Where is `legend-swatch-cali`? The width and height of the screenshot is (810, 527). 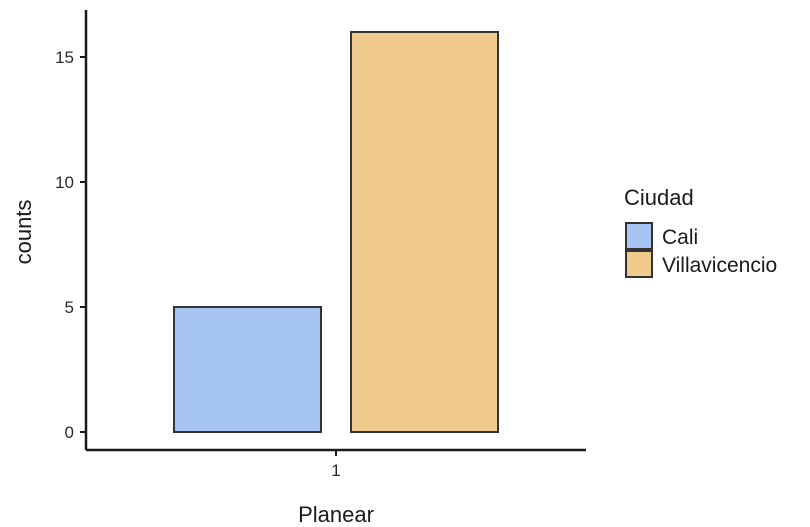
legend-swatch-cali is located at coordinates (639, 236).